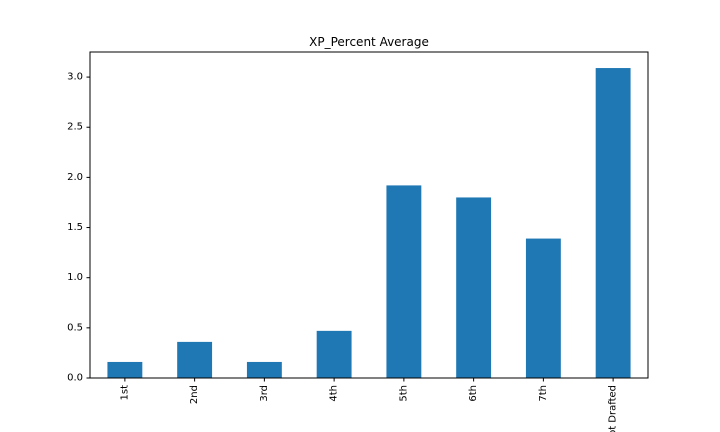 The image size is (720, 432). Describe the element at coordinates (613, 223) in the screenshot. I see `bar-not-drafted` at that location.